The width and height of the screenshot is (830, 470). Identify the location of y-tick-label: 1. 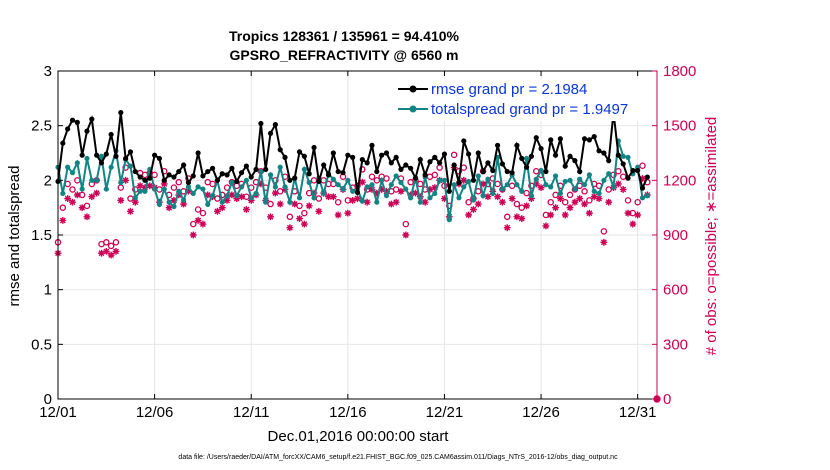
(48, 290).